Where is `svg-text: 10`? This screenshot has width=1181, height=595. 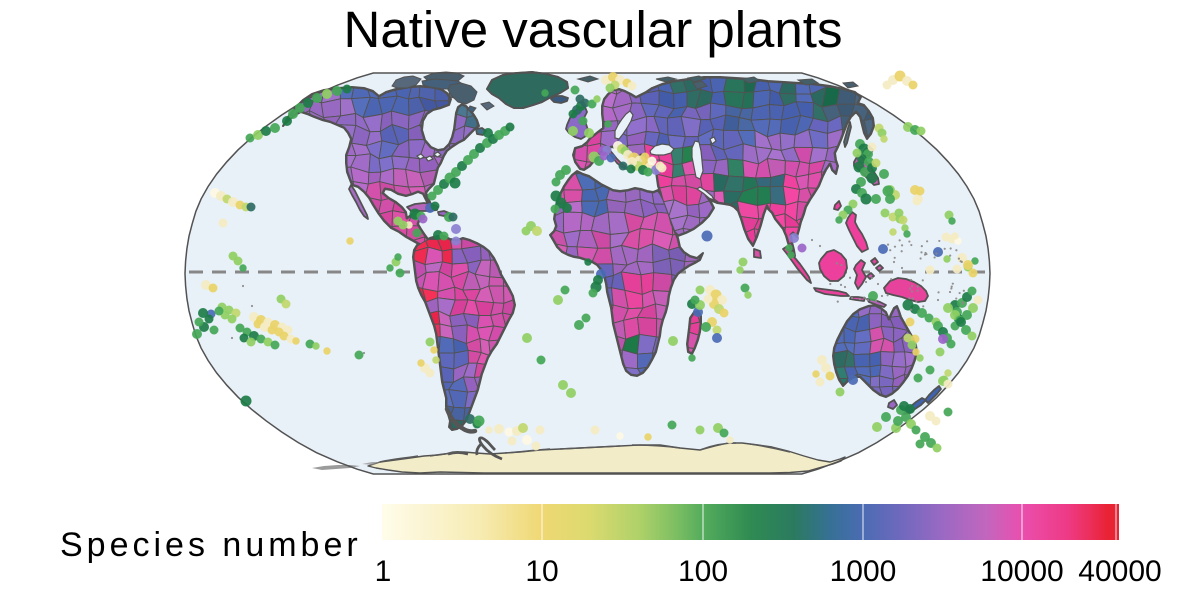 svg-text: 10 is located at coordinates (541, 571).